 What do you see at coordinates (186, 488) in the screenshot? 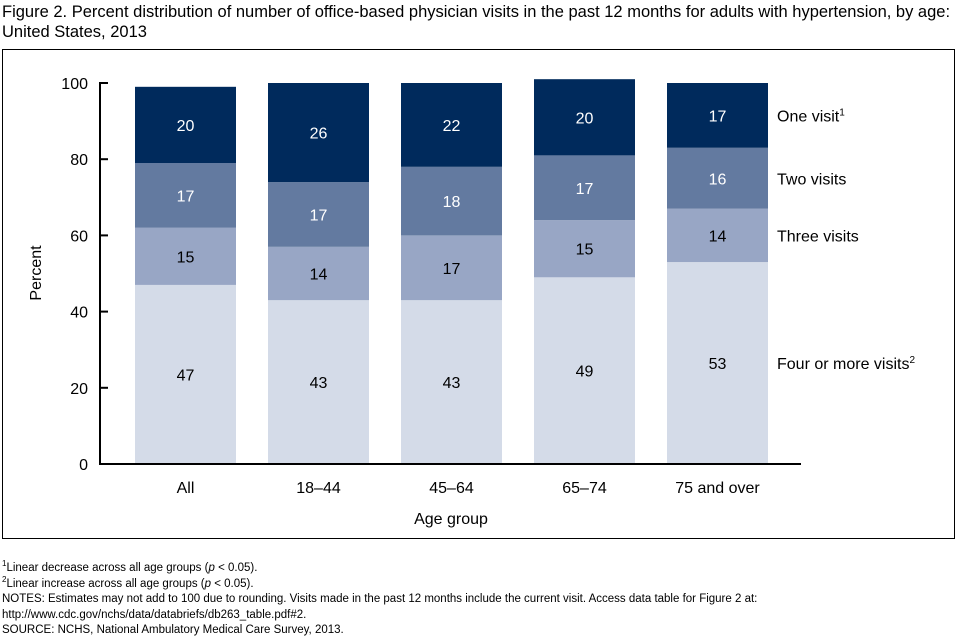
I see `x-tick-label: All` at bounding box center [186, 488].